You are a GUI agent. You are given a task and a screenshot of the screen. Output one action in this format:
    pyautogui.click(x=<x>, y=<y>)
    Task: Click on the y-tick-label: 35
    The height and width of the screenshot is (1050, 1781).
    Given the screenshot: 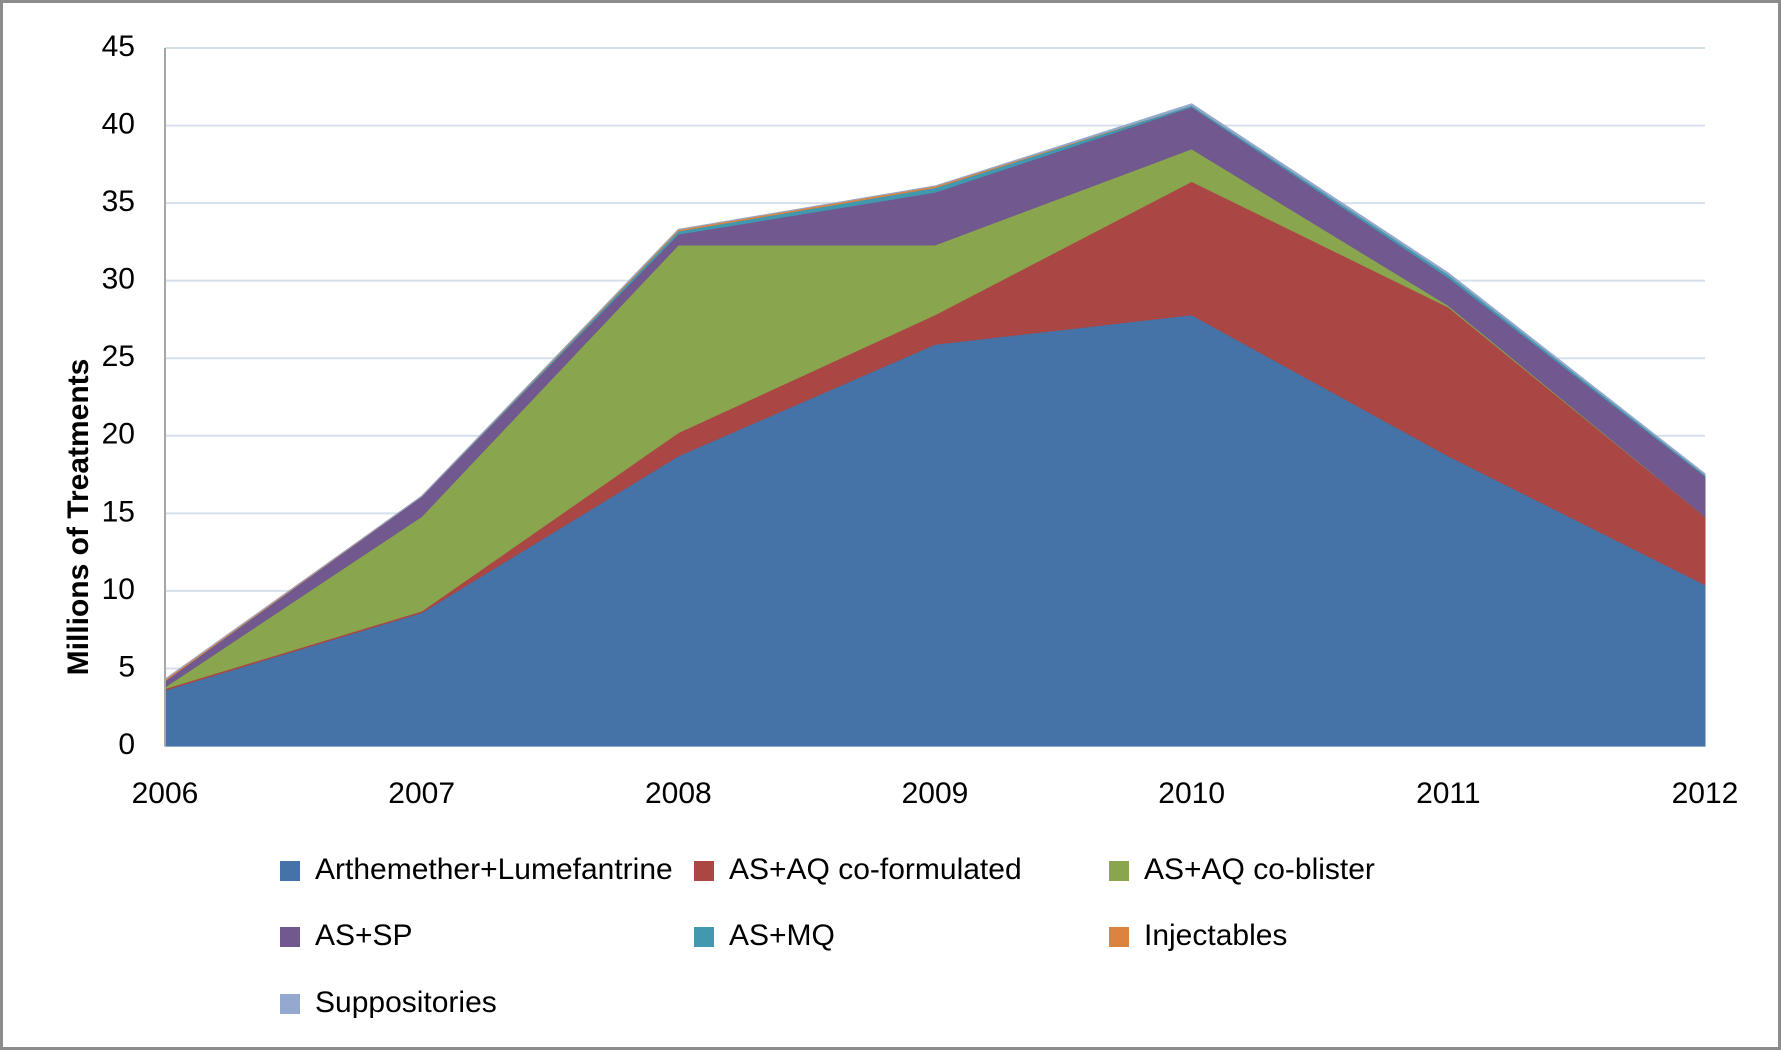 What is the action you would take?
    pyautogui.click(x=118, y=201)
    